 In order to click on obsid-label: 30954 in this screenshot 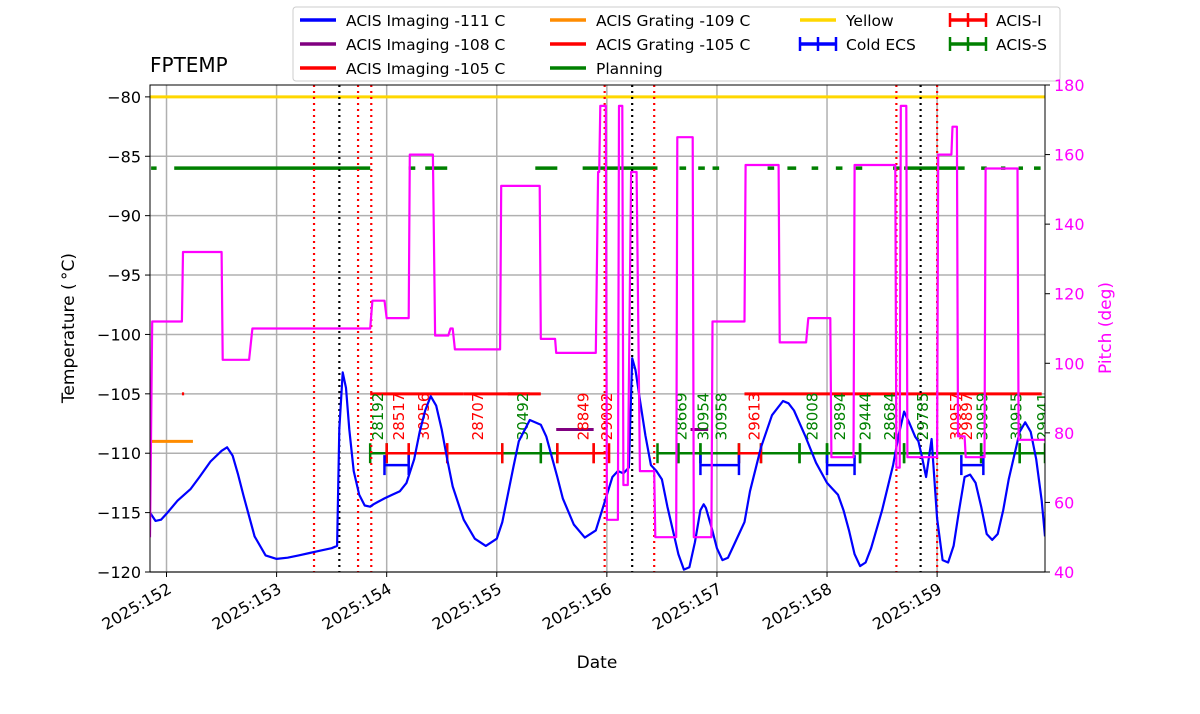, I will do `click(704, 417)`.